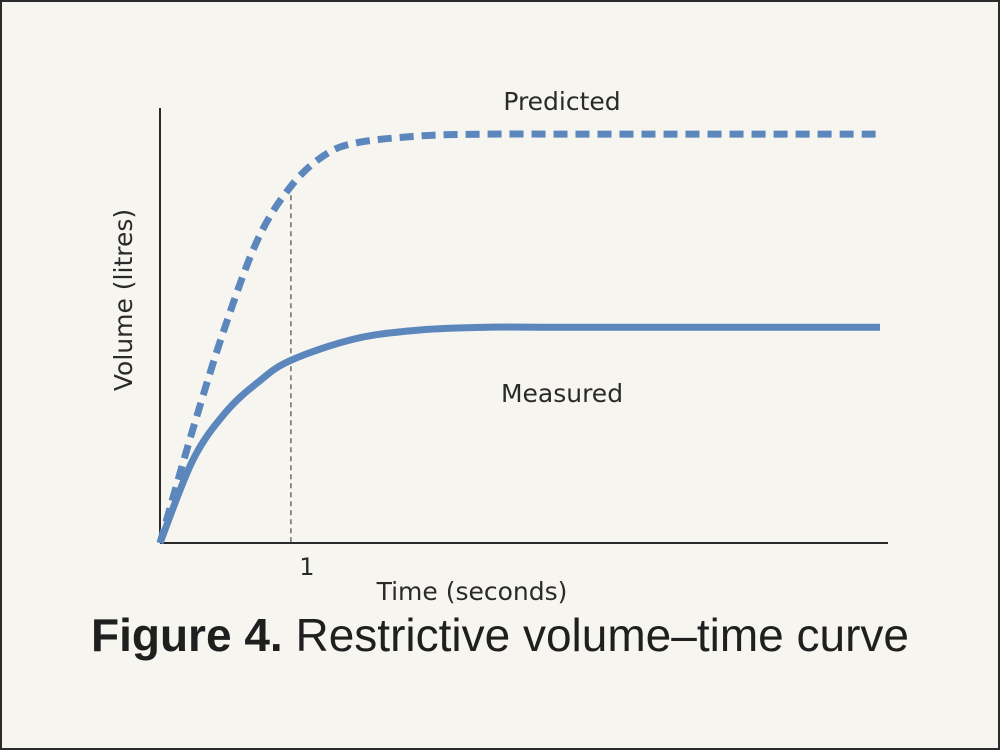  Describe the element at coordinates (186, 635) in the screenshot. I see `caption-figure-number: Figure 4.` at that location.